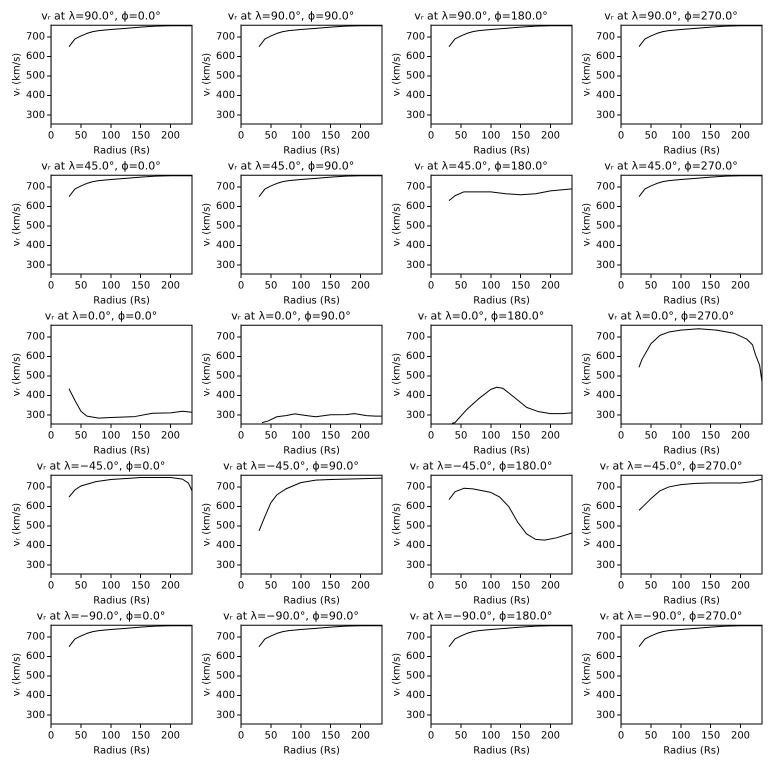 This screenshot has width=768, height=768. Describe the element at coordinates (671, 615) in the screenshot. I see `chart-title: vᵣ at λ=−90.0°, ϕ=270.0°` at that location.